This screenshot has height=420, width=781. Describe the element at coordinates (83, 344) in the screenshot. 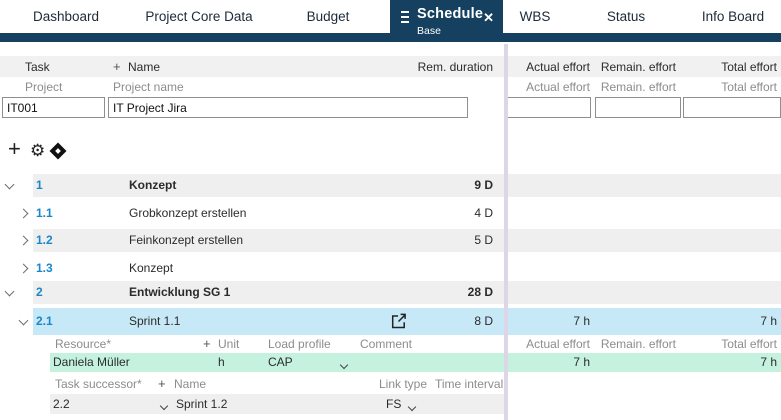

I see `col-resource: Resource*` at that location.